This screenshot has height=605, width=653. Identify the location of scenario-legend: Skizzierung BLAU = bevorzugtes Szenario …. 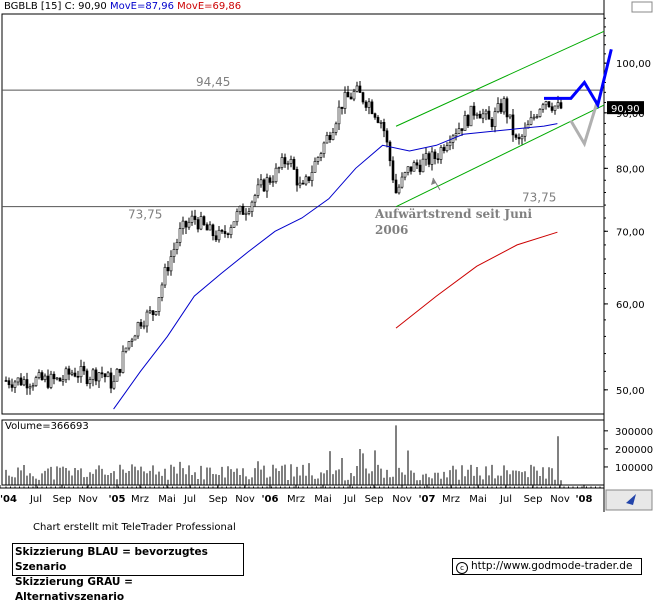
(128, 573).